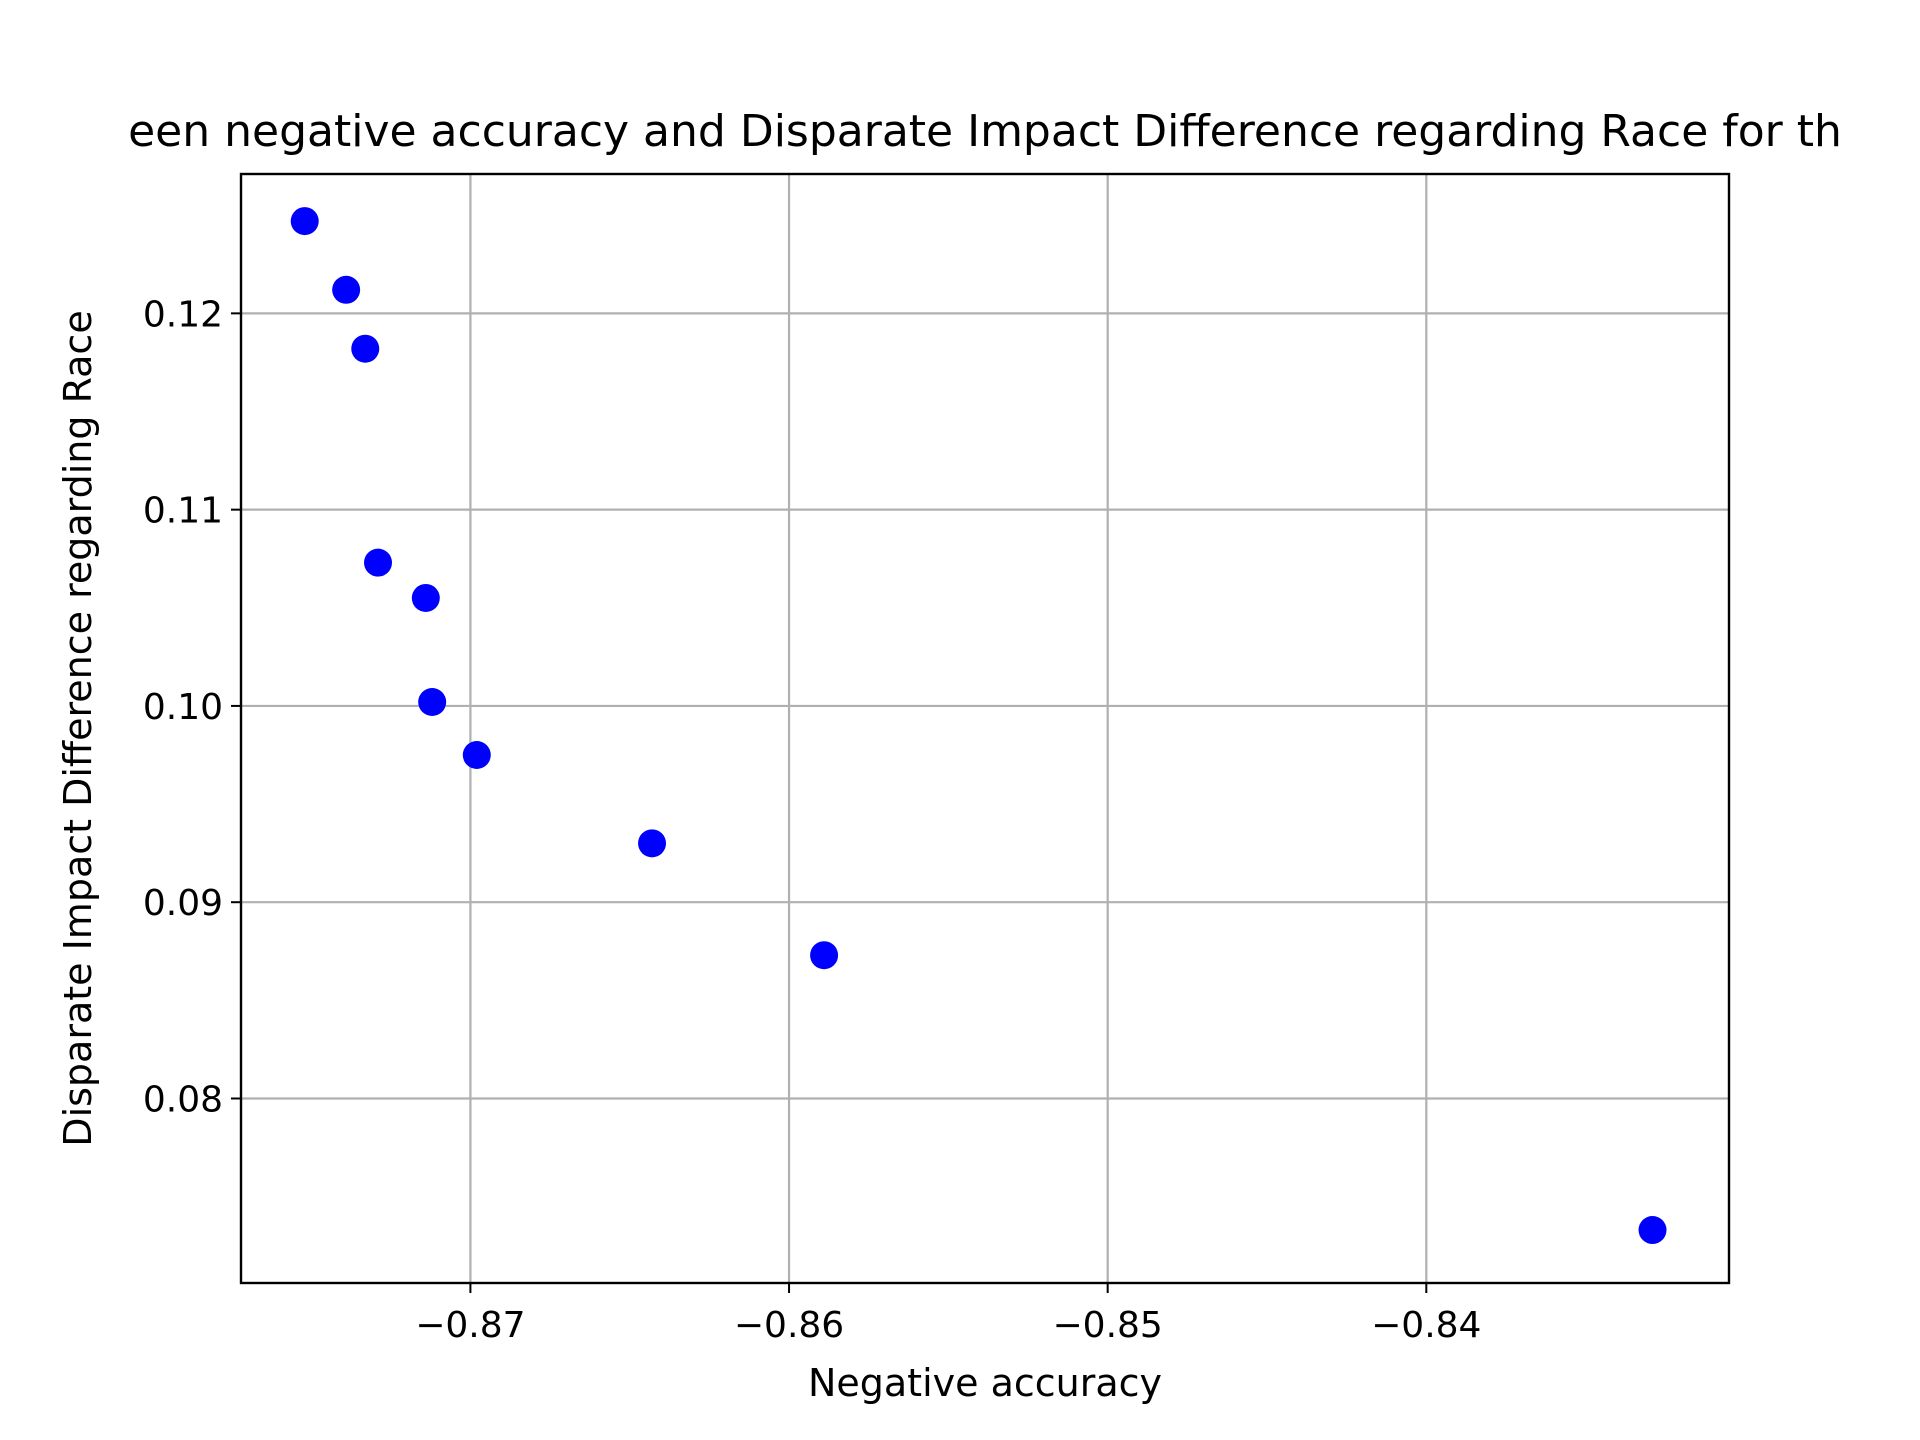  What do you see at coordinates (183, 903) in the screenshot?
I see `y-tick-label: 0.09` at bounding box center [183, 903].